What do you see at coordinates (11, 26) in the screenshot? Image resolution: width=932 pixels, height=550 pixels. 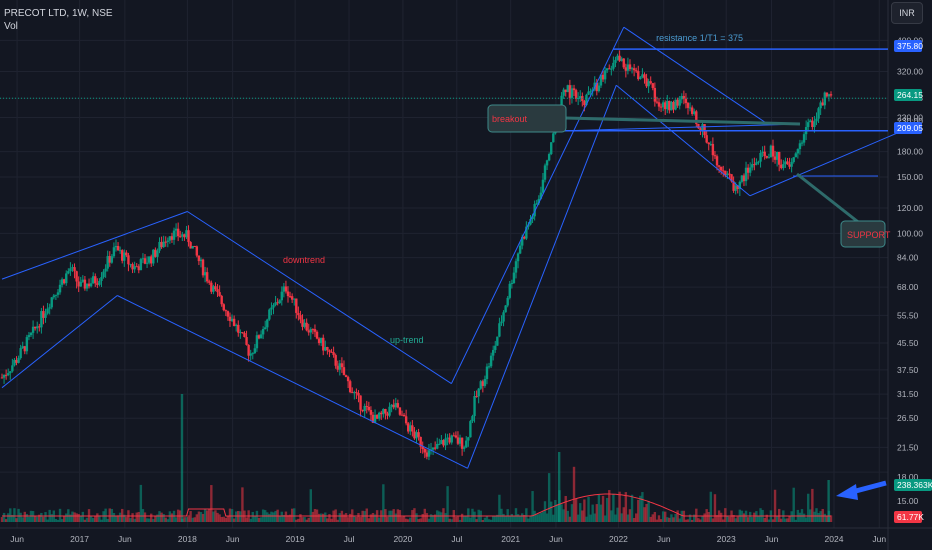 I see `volume-label: Vol` at bounding box center [11, 26].